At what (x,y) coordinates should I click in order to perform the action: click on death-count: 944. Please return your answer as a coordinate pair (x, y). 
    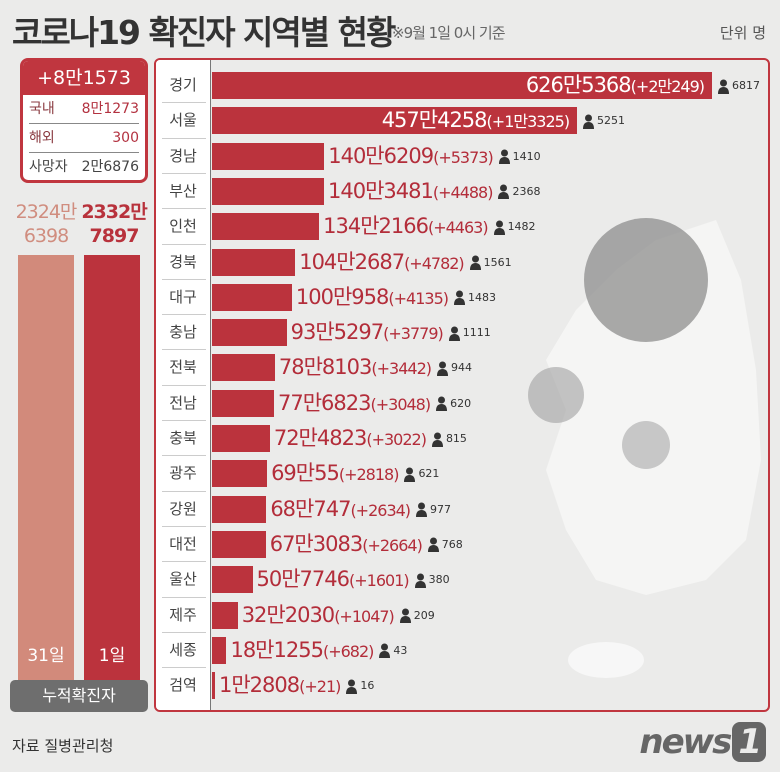
    Looking at the image, I should click on (454, 367).